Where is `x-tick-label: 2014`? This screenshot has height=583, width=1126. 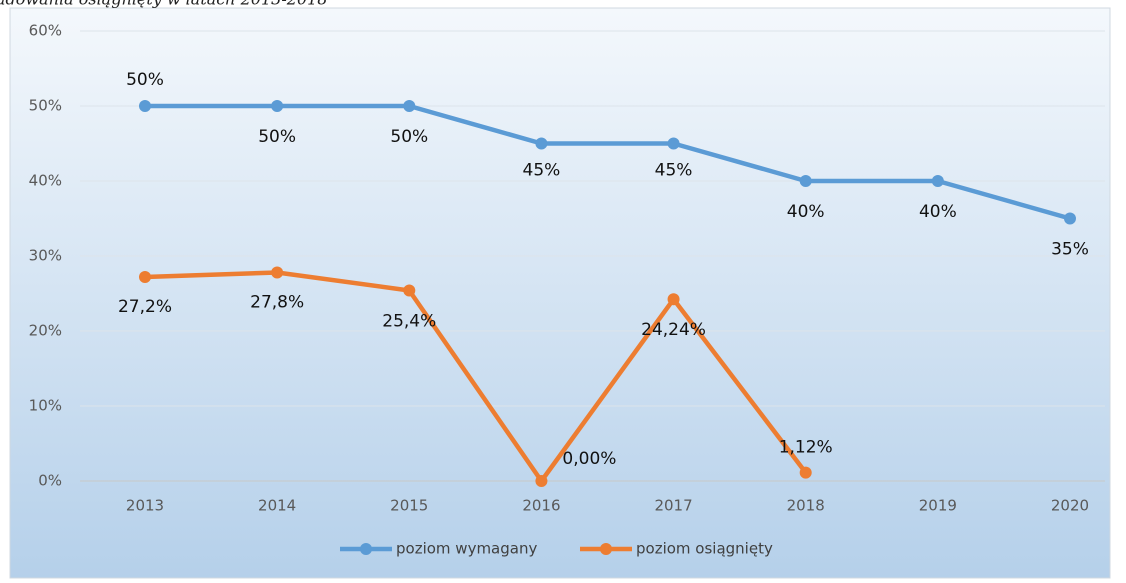 x-tick-label: 2014 is located at coordinates (277, 506).